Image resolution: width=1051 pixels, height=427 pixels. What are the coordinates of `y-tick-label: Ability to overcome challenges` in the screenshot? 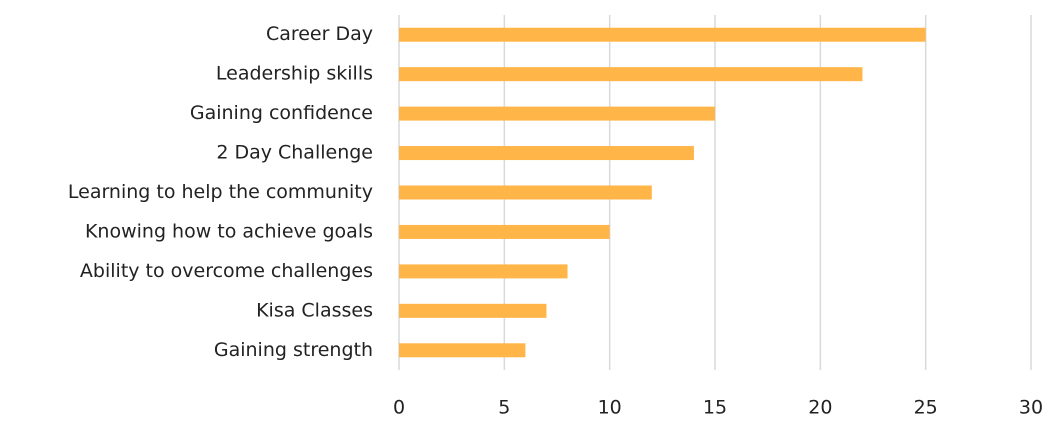 It's located at (226, 271).